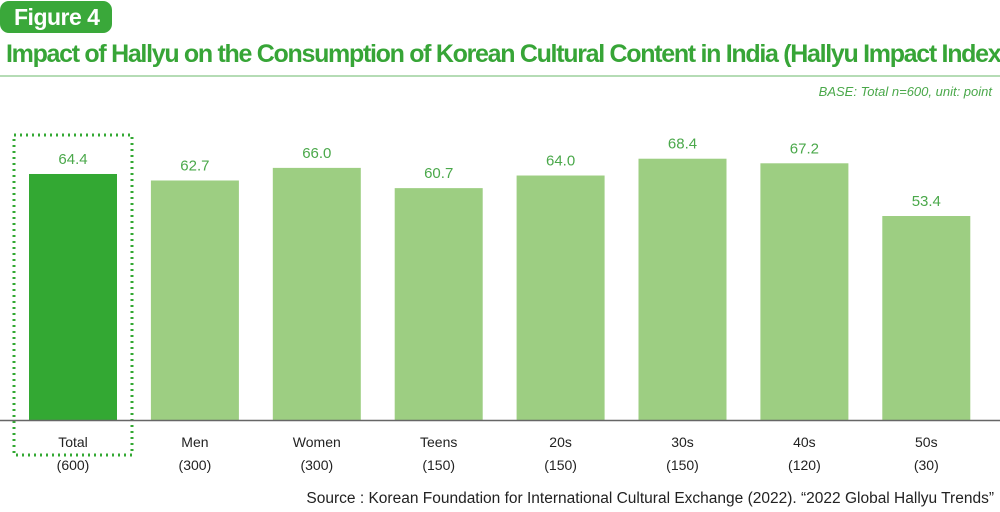 The width and height of the screenshot is (1000, 512). Describe the element at coordinates (194, 442) in the screenshot. I see `category-label: Men` at that location.